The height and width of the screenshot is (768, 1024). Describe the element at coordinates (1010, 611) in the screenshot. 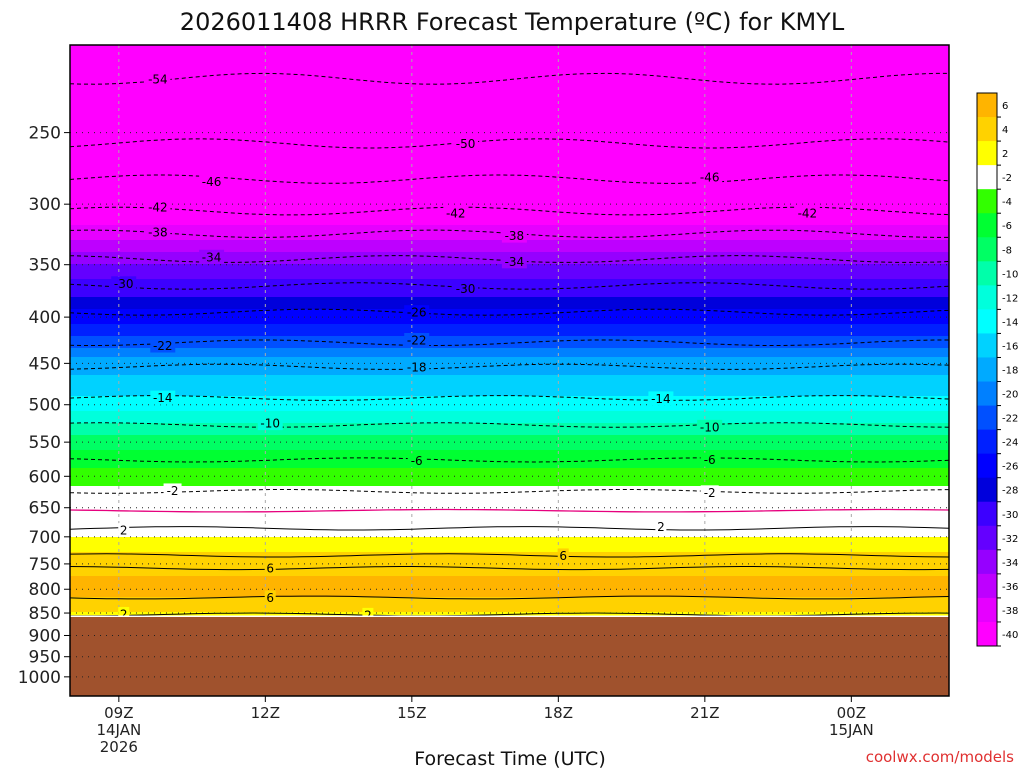

I see `colorbar-label: -38` at that location.